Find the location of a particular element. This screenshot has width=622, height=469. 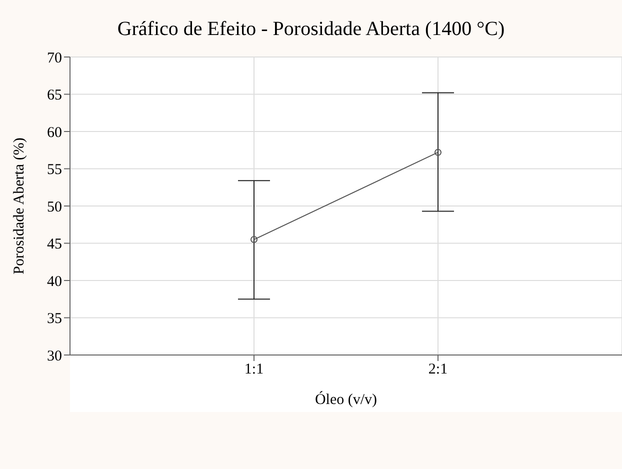

y-tick-label: 40 is located at coordinates (54, 282).